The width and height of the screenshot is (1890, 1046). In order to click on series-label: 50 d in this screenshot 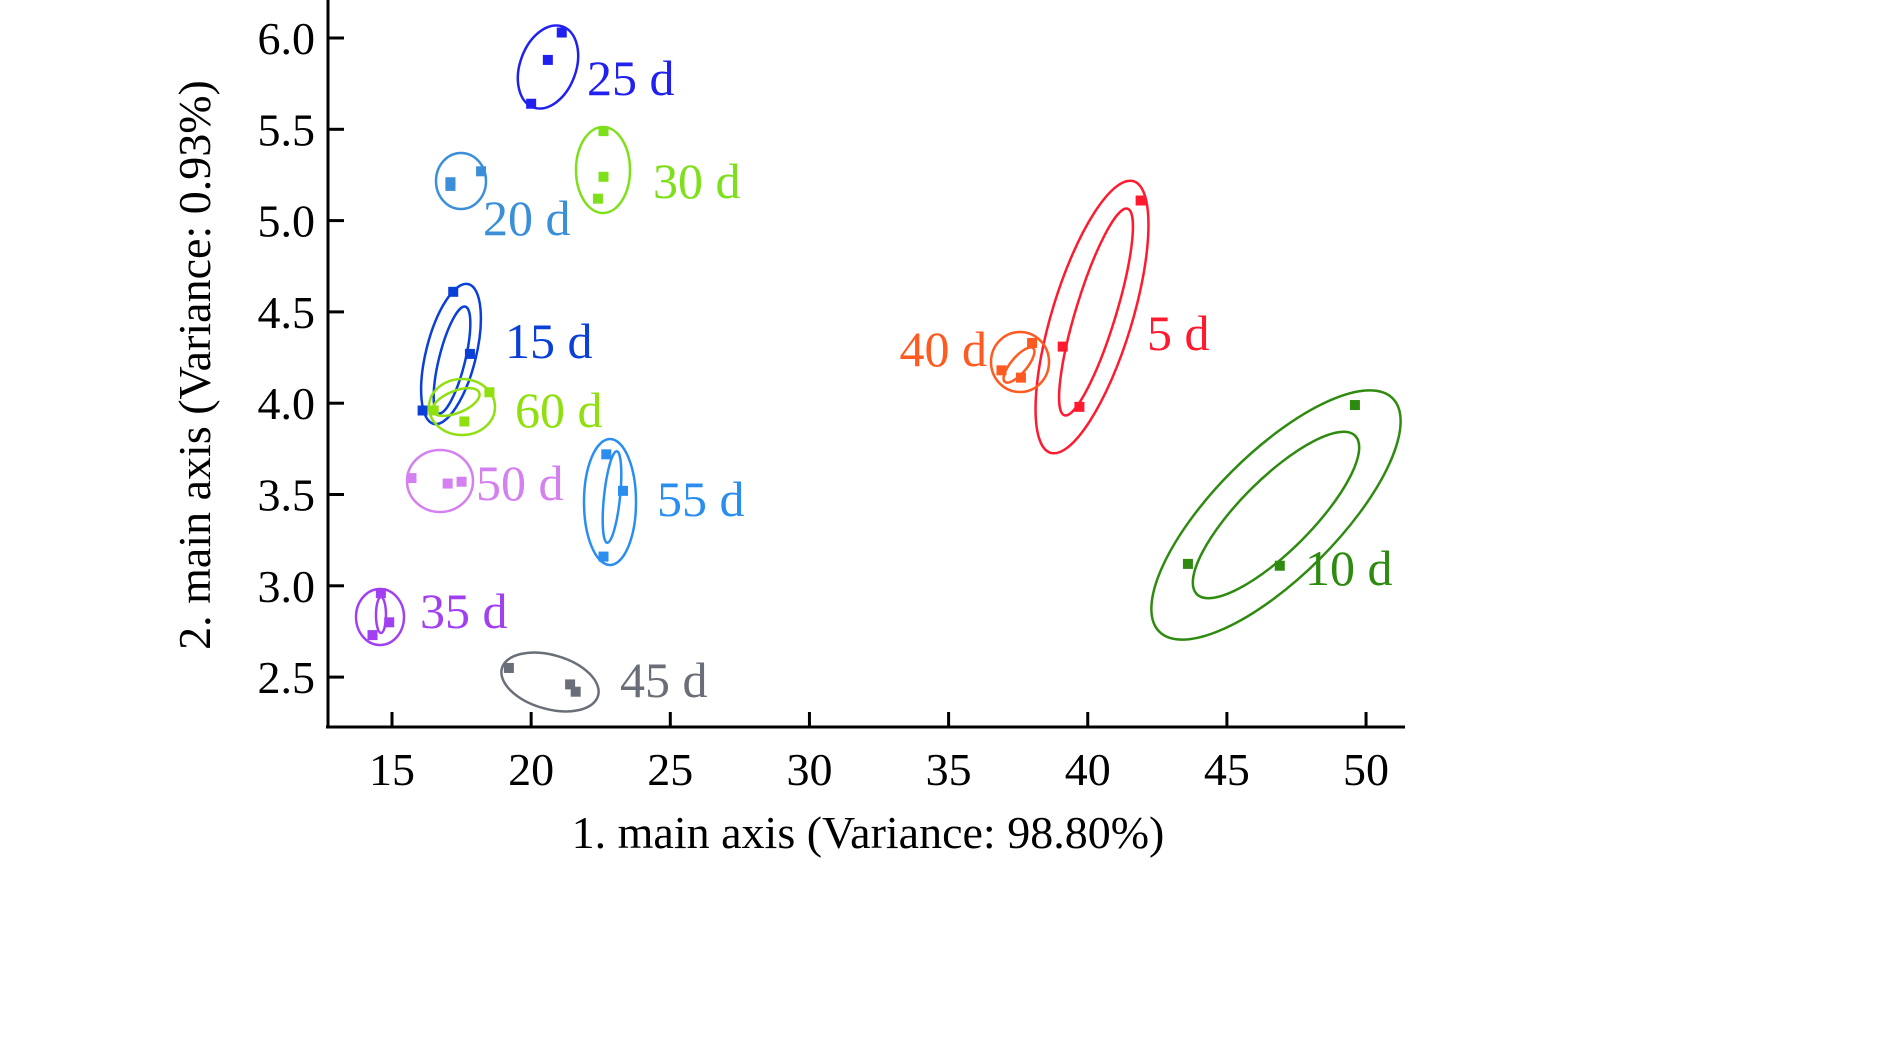, I will do `click(520, 483)`.